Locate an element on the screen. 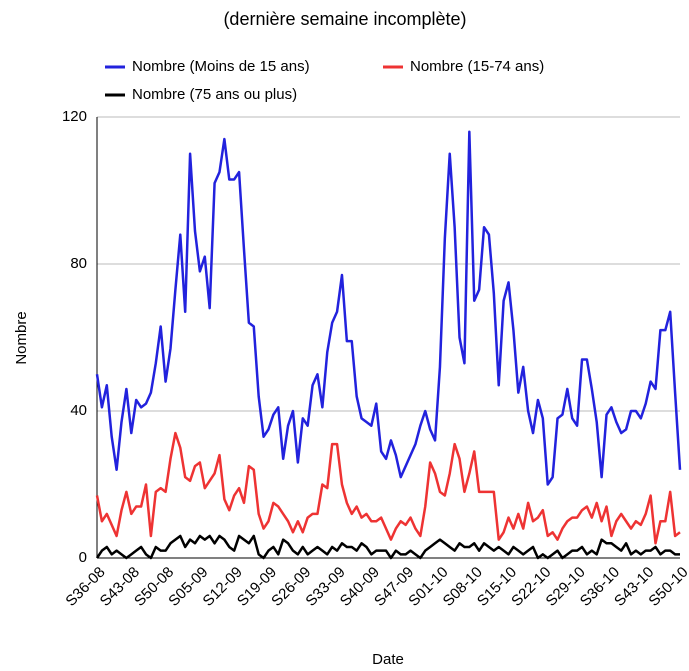 This screenshot has width=689, height=671. x-axis-label: Date is located at coordinates (388, 659).